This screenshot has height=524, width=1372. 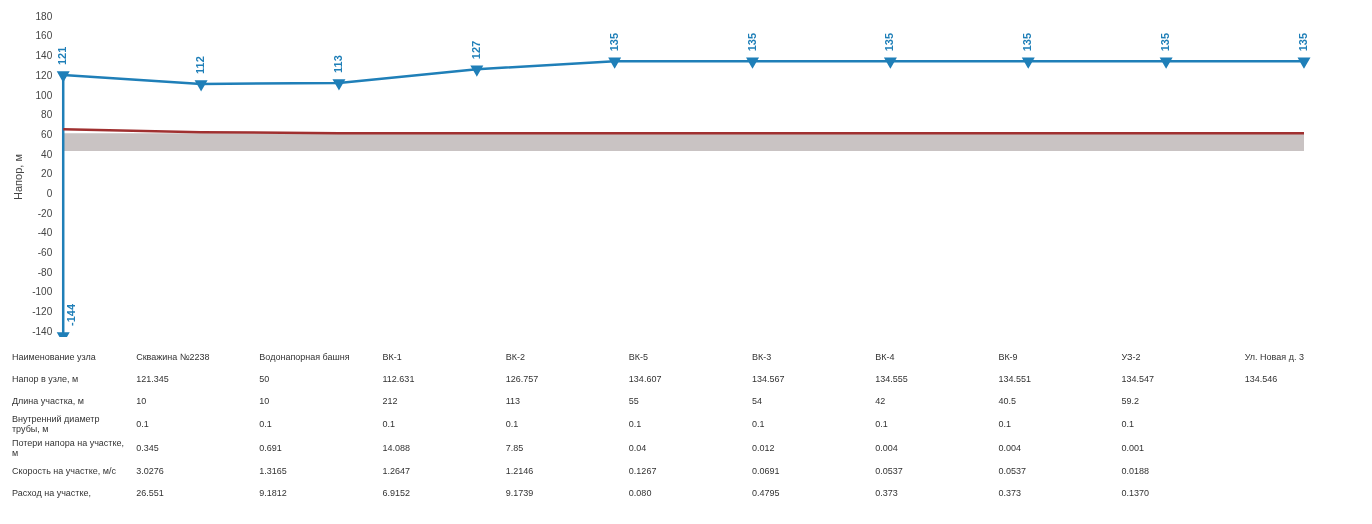 I want to click on data-label: 0.4795, so click(x=766, y=493).